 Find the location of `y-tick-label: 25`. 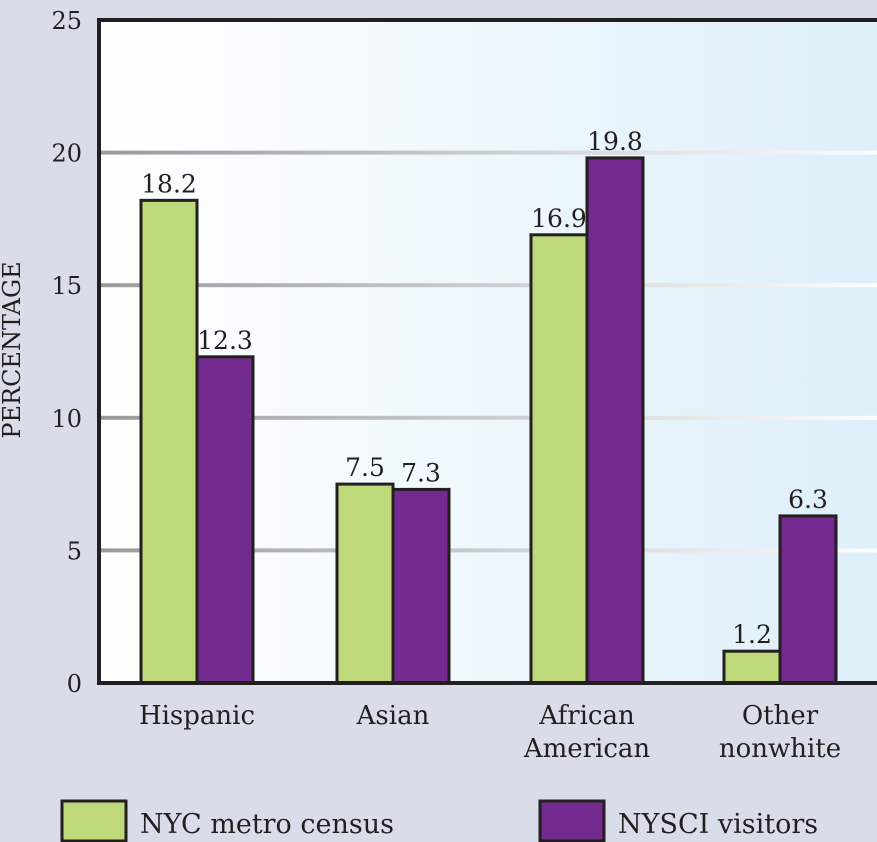

y-tick-label: 25 is located at coordinates (66, 21).